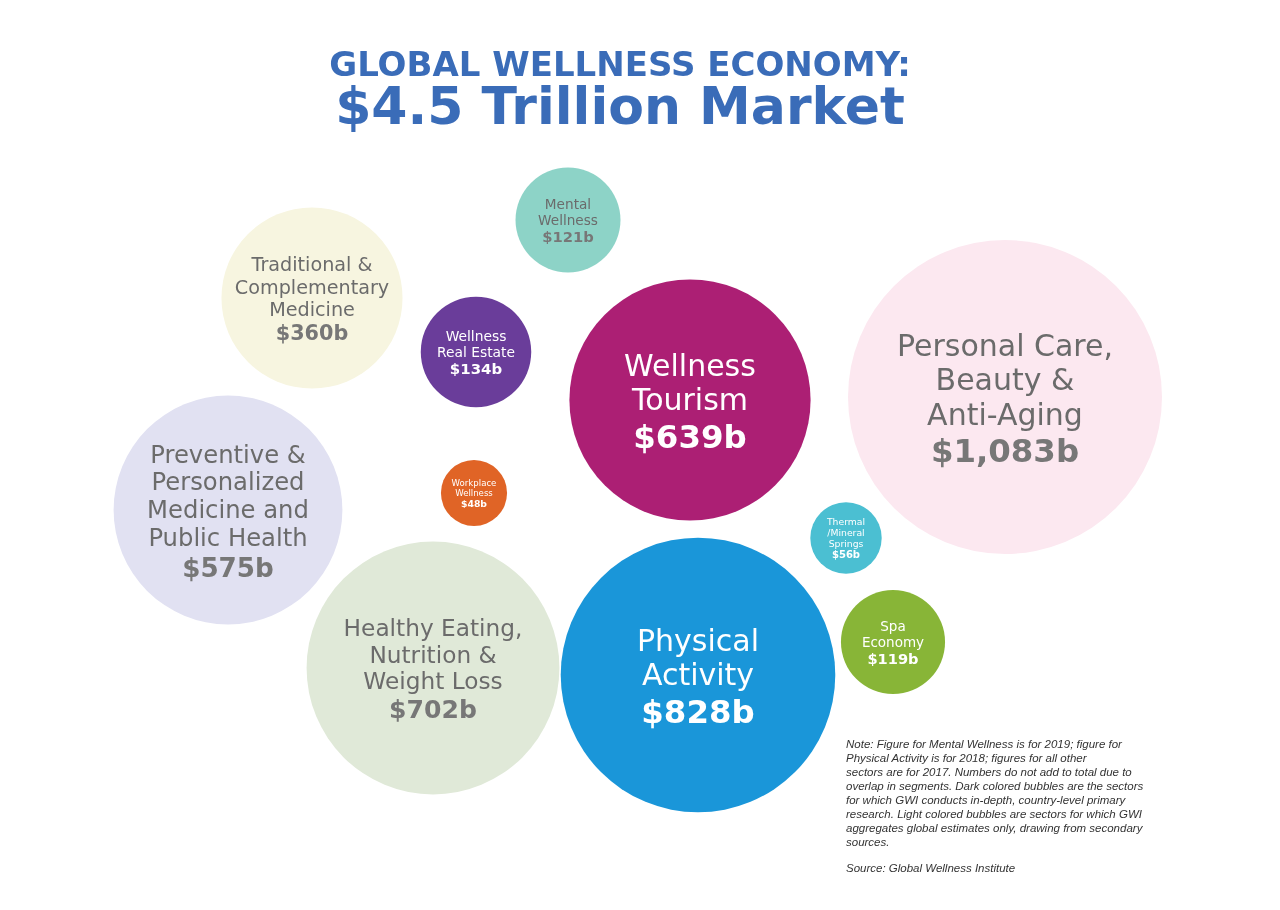 This screenshot has width=1280, height=910. I want to click on data-label: $119b, so click(893, 658).